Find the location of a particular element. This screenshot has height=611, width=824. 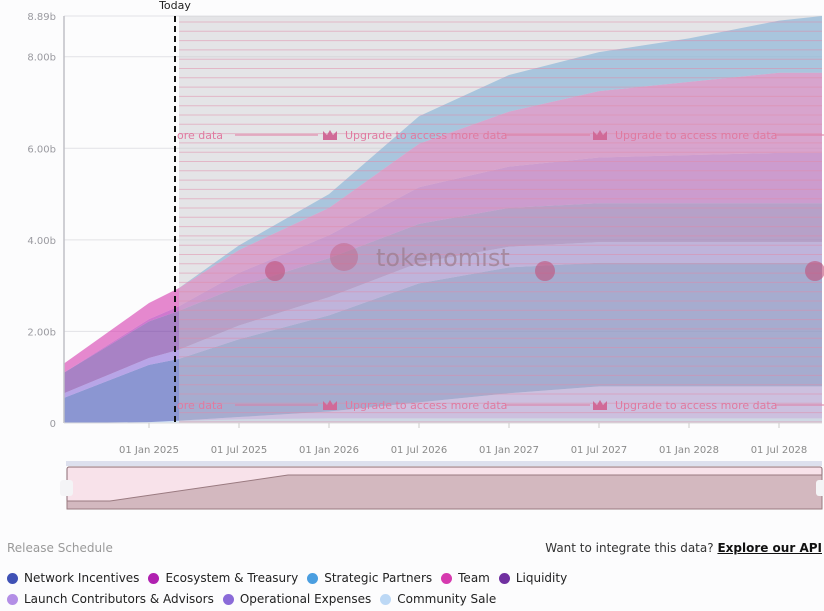

y-tick-label: 2.00b is located at coordinates (41, 332).